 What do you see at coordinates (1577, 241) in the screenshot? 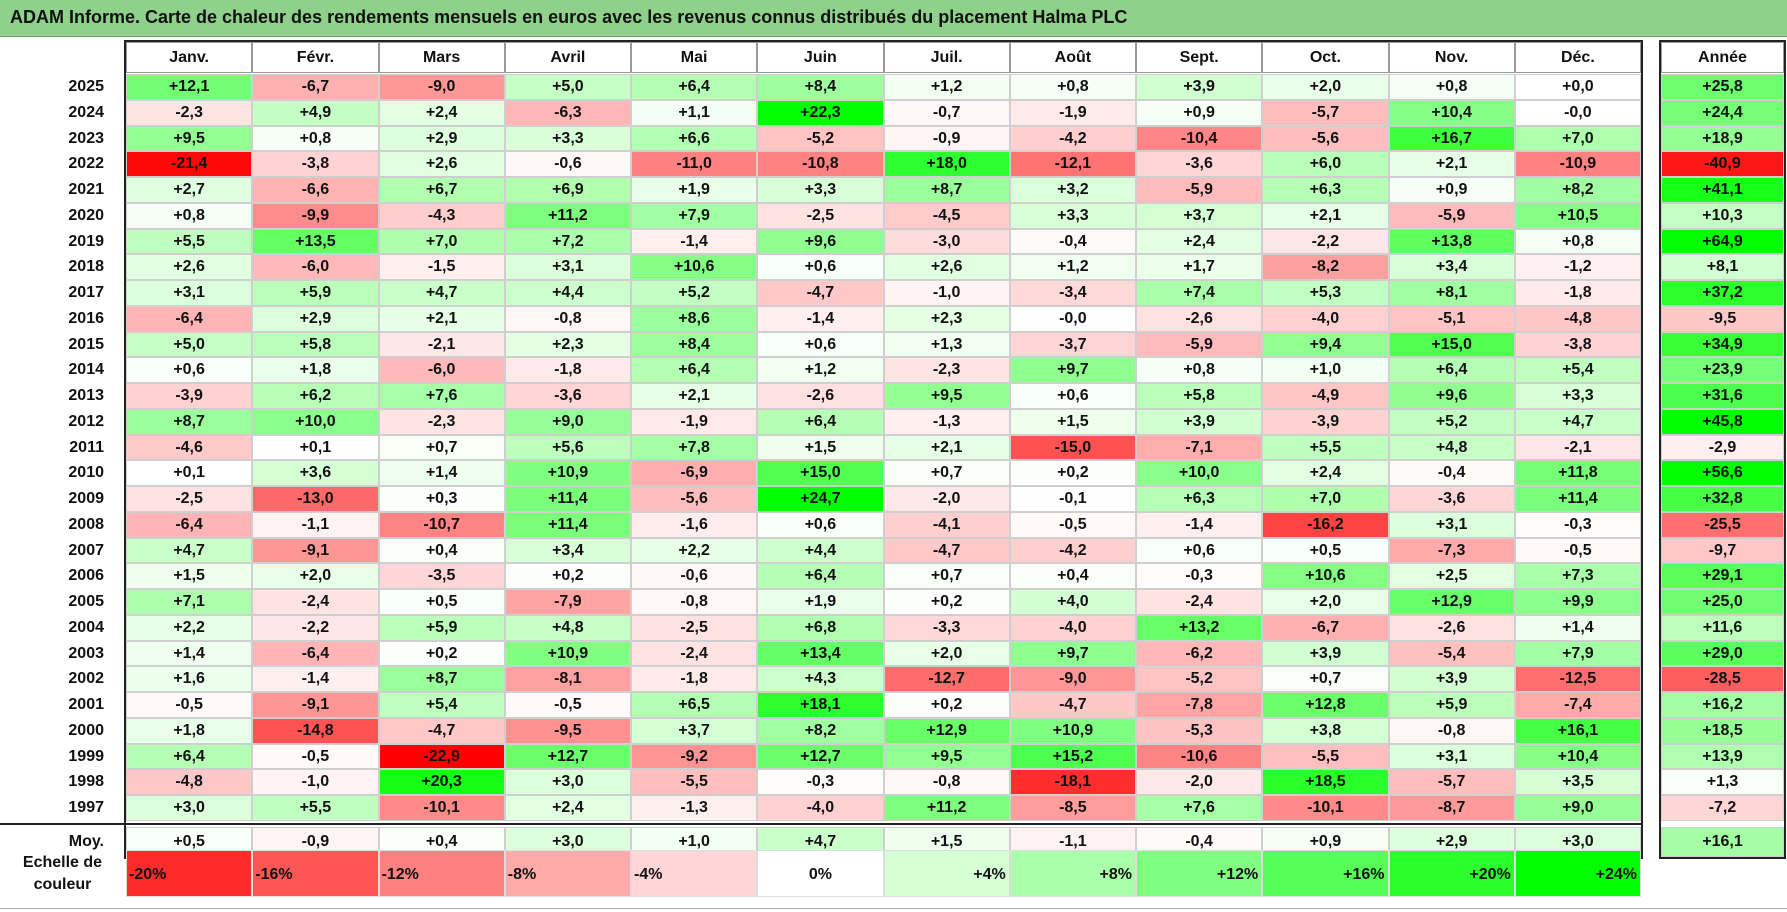
I see `heatmap-cell: +0,8` at bounding box center [1577, 241].